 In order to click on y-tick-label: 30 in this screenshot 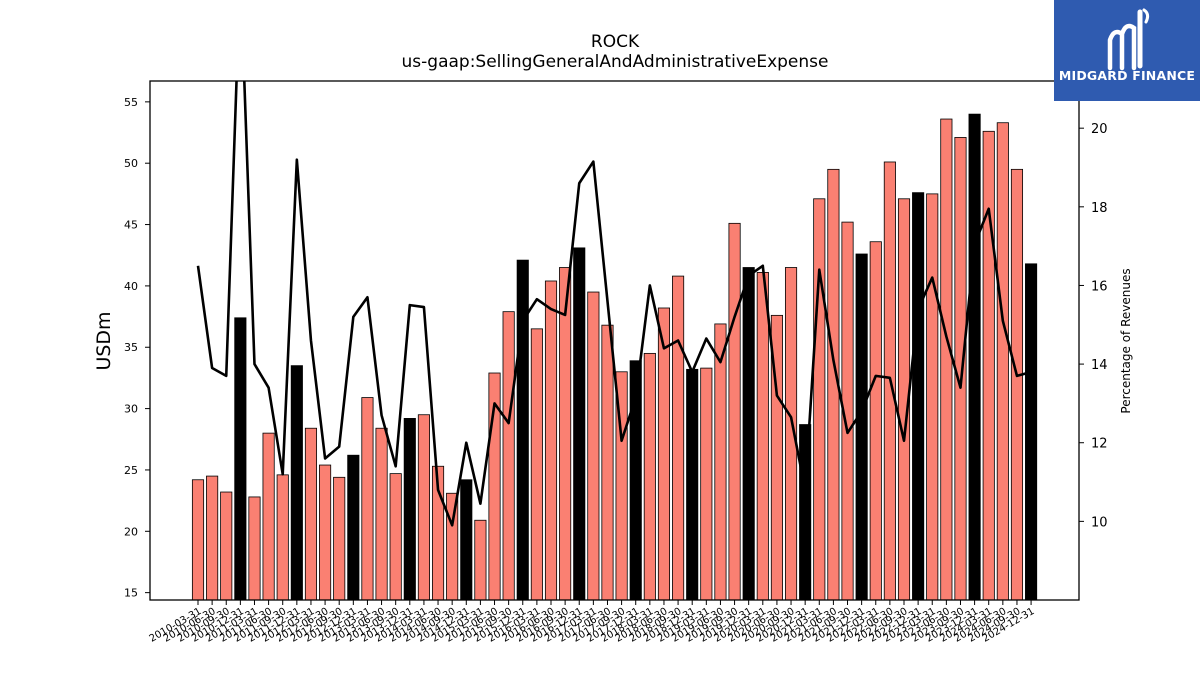, I will do `click(131, 409)`.